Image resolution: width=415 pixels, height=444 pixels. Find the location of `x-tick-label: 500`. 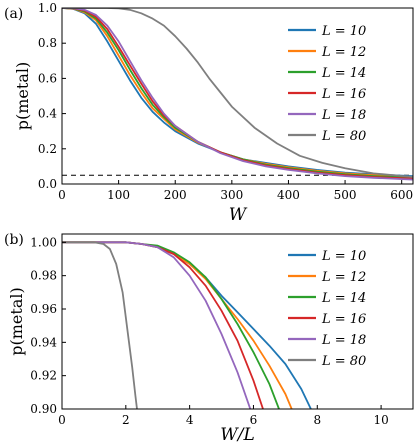

x-tick-label: 500 is located at coordinates (345, 195).